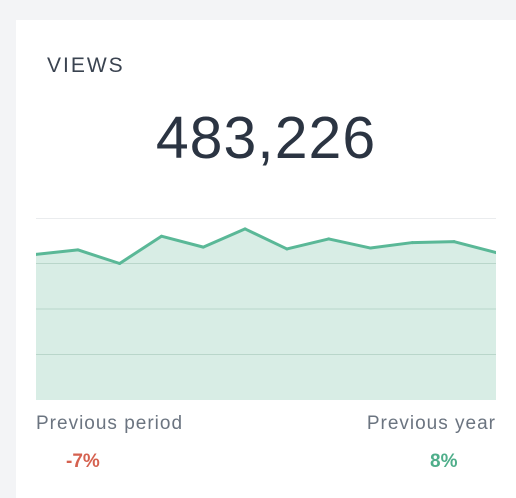 The height and width of the screenshot is (498, 516). I want to click on previous-year-label: Previous year, so click(431, 423).